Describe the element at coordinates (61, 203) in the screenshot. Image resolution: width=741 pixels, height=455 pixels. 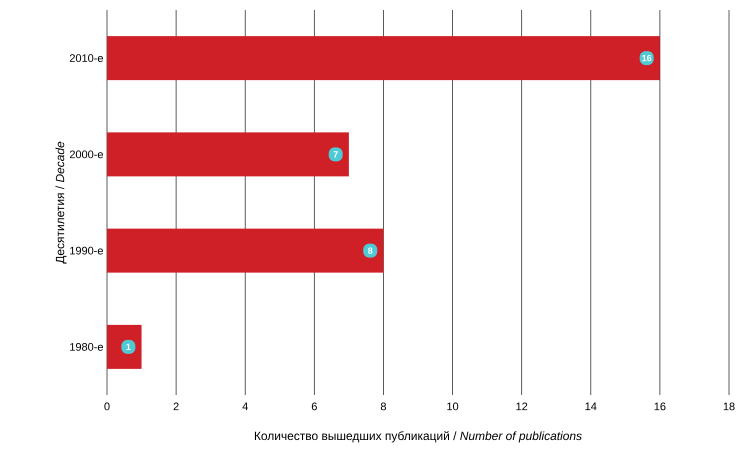
I see `y-axis-title: Десятилетия / Decade` at that location.